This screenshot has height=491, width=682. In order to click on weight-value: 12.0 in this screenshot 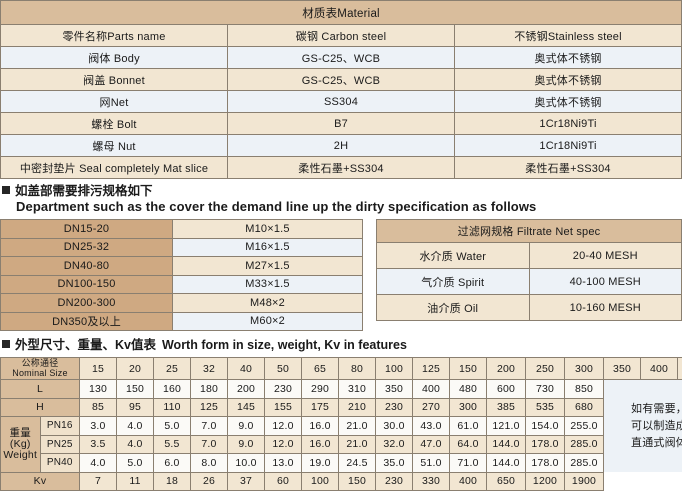, I will do `click(283, 426)`.